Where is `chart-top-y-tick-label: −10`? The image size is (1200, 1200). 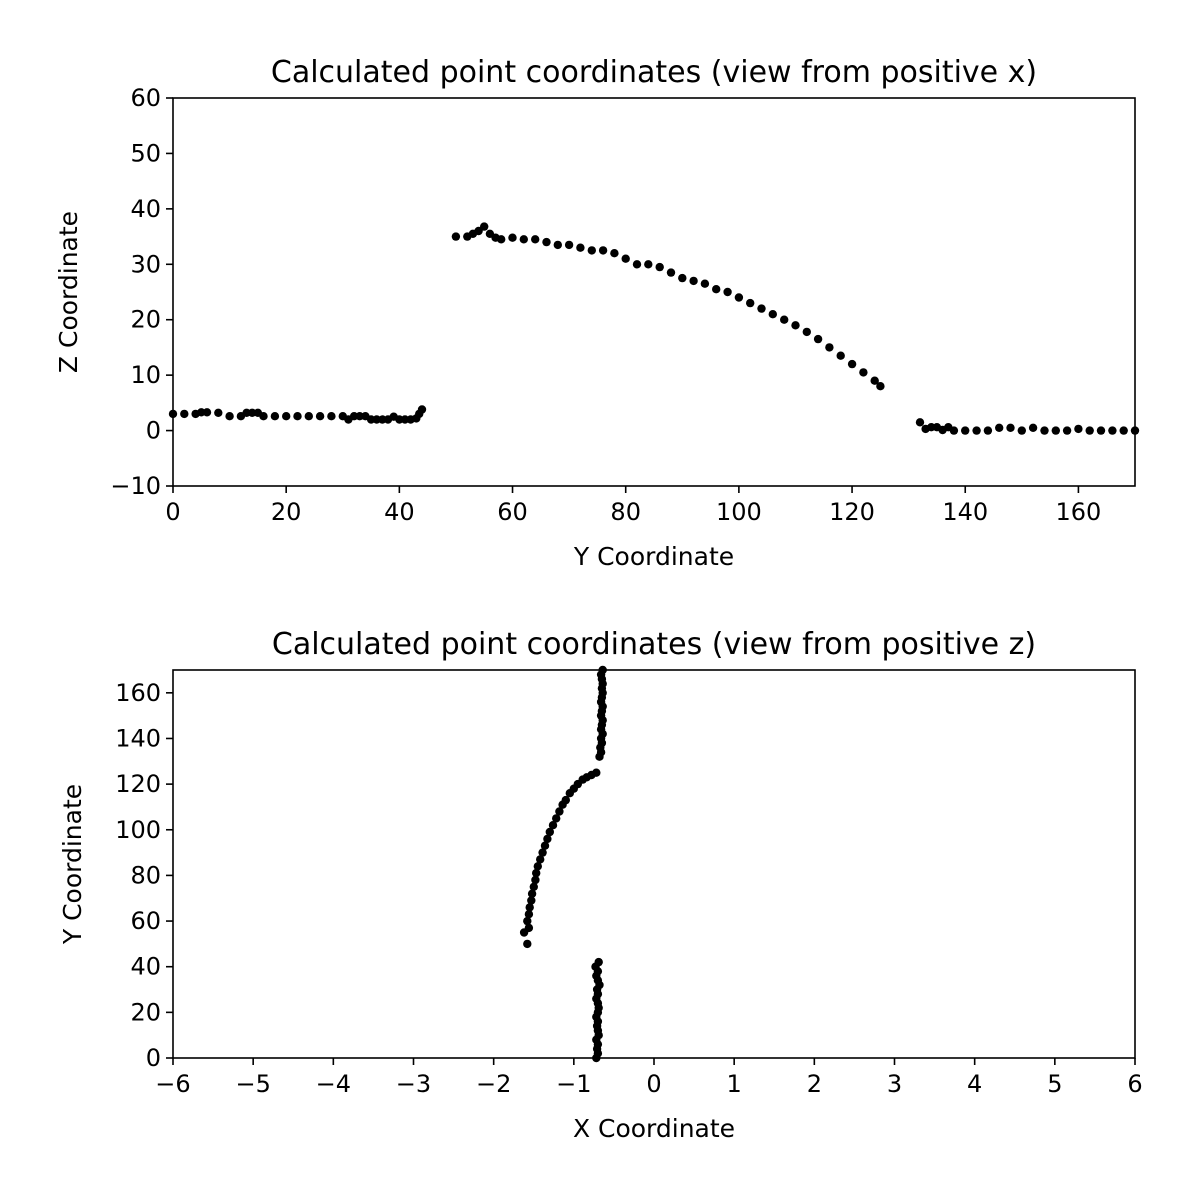 chart-top-y-tick-label: −10 is located at coordinates (135, 486).